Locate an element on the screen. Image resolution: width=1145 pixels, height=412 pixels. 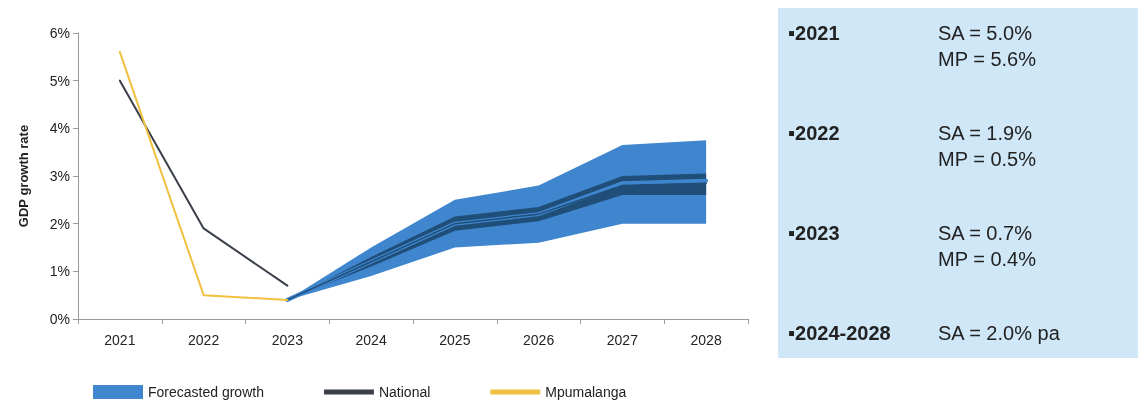
y-tick-label: 3% is located at coordinates (59, 176).